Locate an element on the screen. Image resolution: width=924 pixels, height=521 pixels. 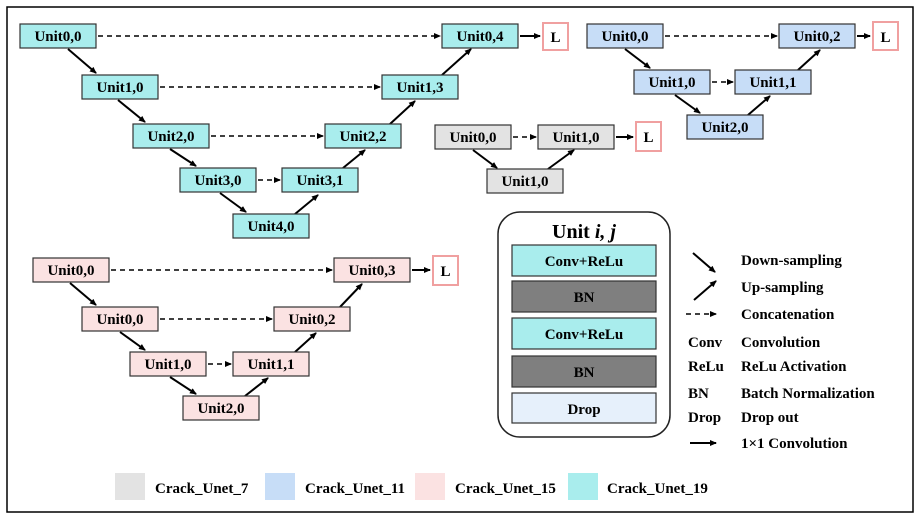
label-text: ReLu Activation is located at coordinates (794, 367).